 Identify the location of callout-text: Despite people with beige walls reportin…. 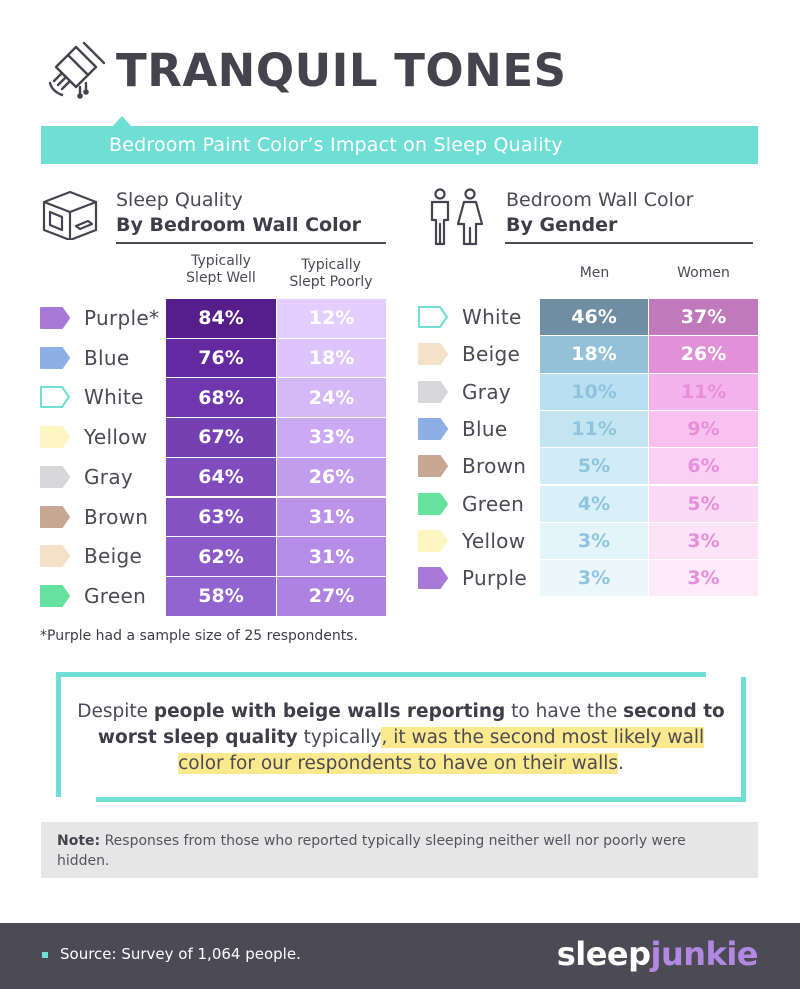
(401, 738).